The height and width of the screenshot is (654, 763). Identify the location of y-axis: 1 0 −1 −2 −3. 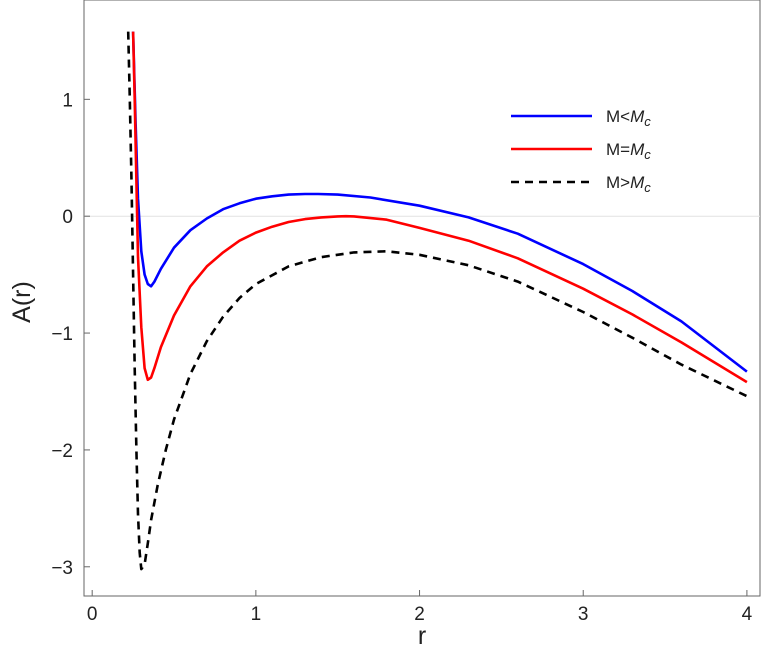
(70, 334).